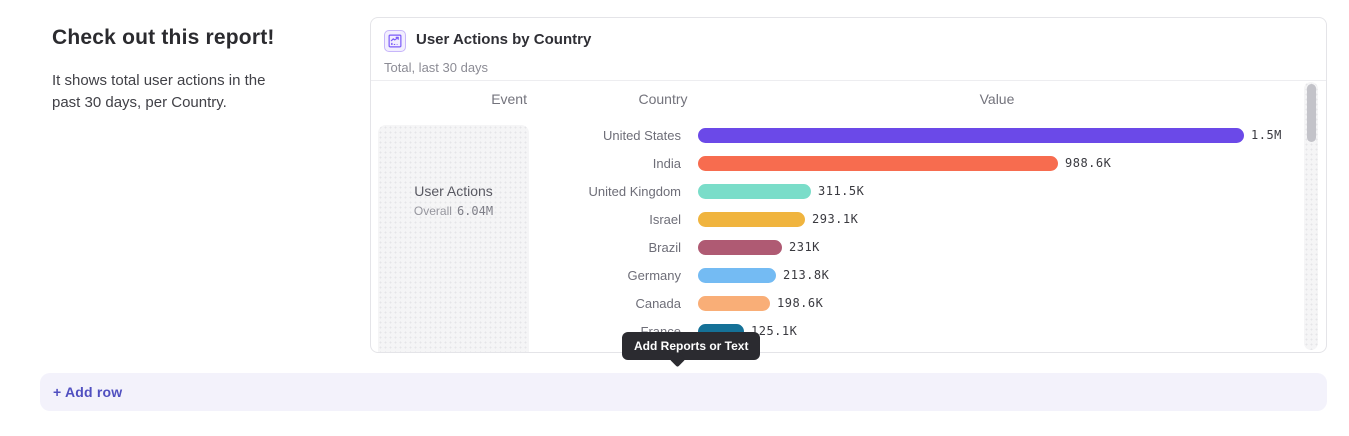 Image resolution: width=1349 pixels, height=436 pixels. What do you see at coordinates (800, 303) in the screenshot?
I see `value-label: 198.6K` at bounding box center [800, 303].